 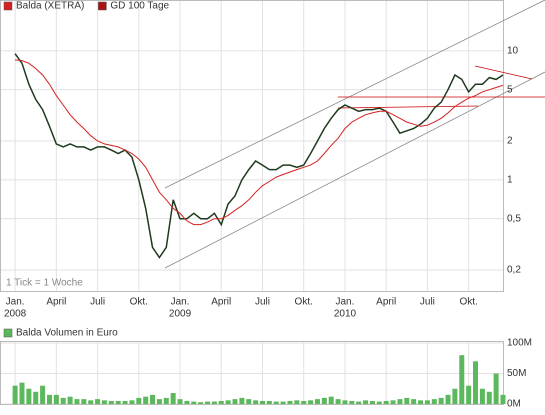 What do you see at coordinates (15, 314) in the screenshot?
I see `x-year-label: 2008` at bounding box center [15, 314].